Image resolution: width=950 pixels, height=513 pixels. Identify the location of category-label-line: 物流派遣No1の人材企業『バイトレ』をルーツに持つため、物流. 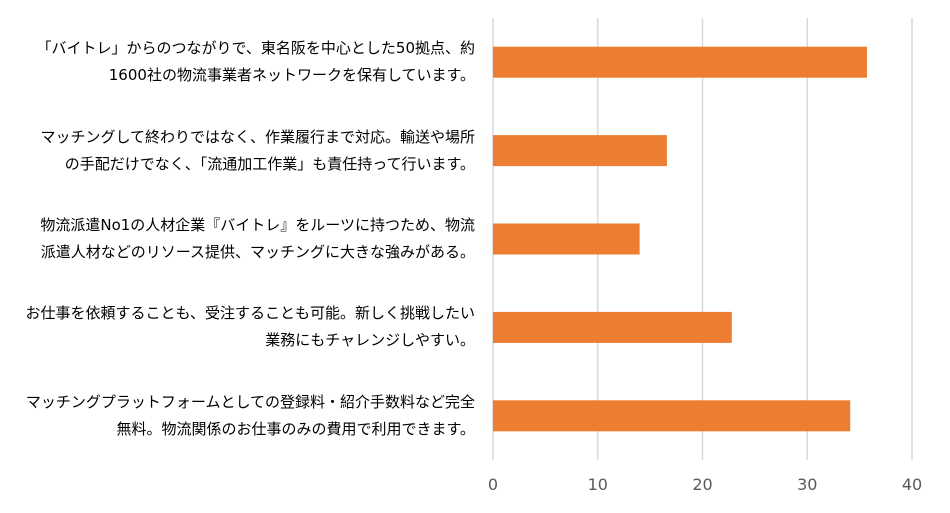
(257, 225).